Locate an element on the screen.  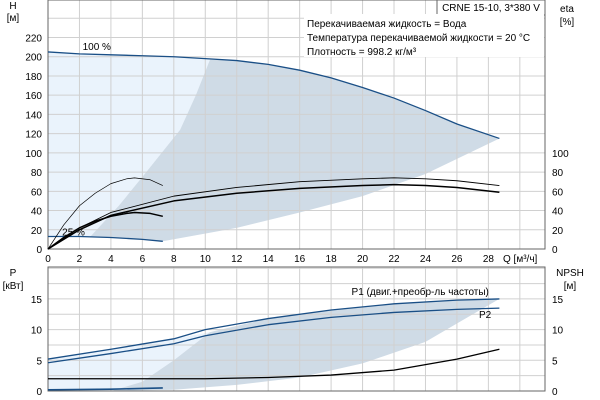
y-tick-label: 40 is located at coordinates (37, 212).